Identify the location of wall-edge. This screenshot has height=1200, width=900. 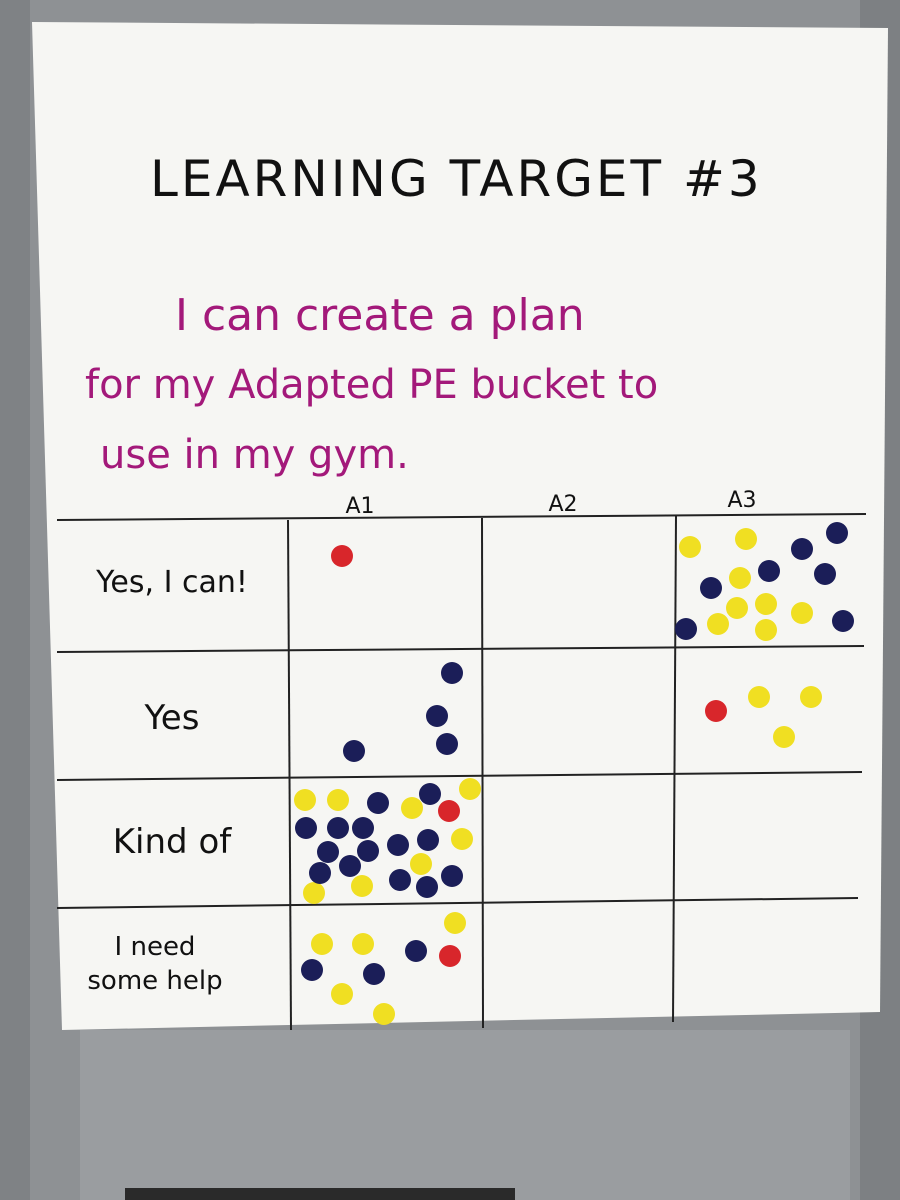
(15, 600).